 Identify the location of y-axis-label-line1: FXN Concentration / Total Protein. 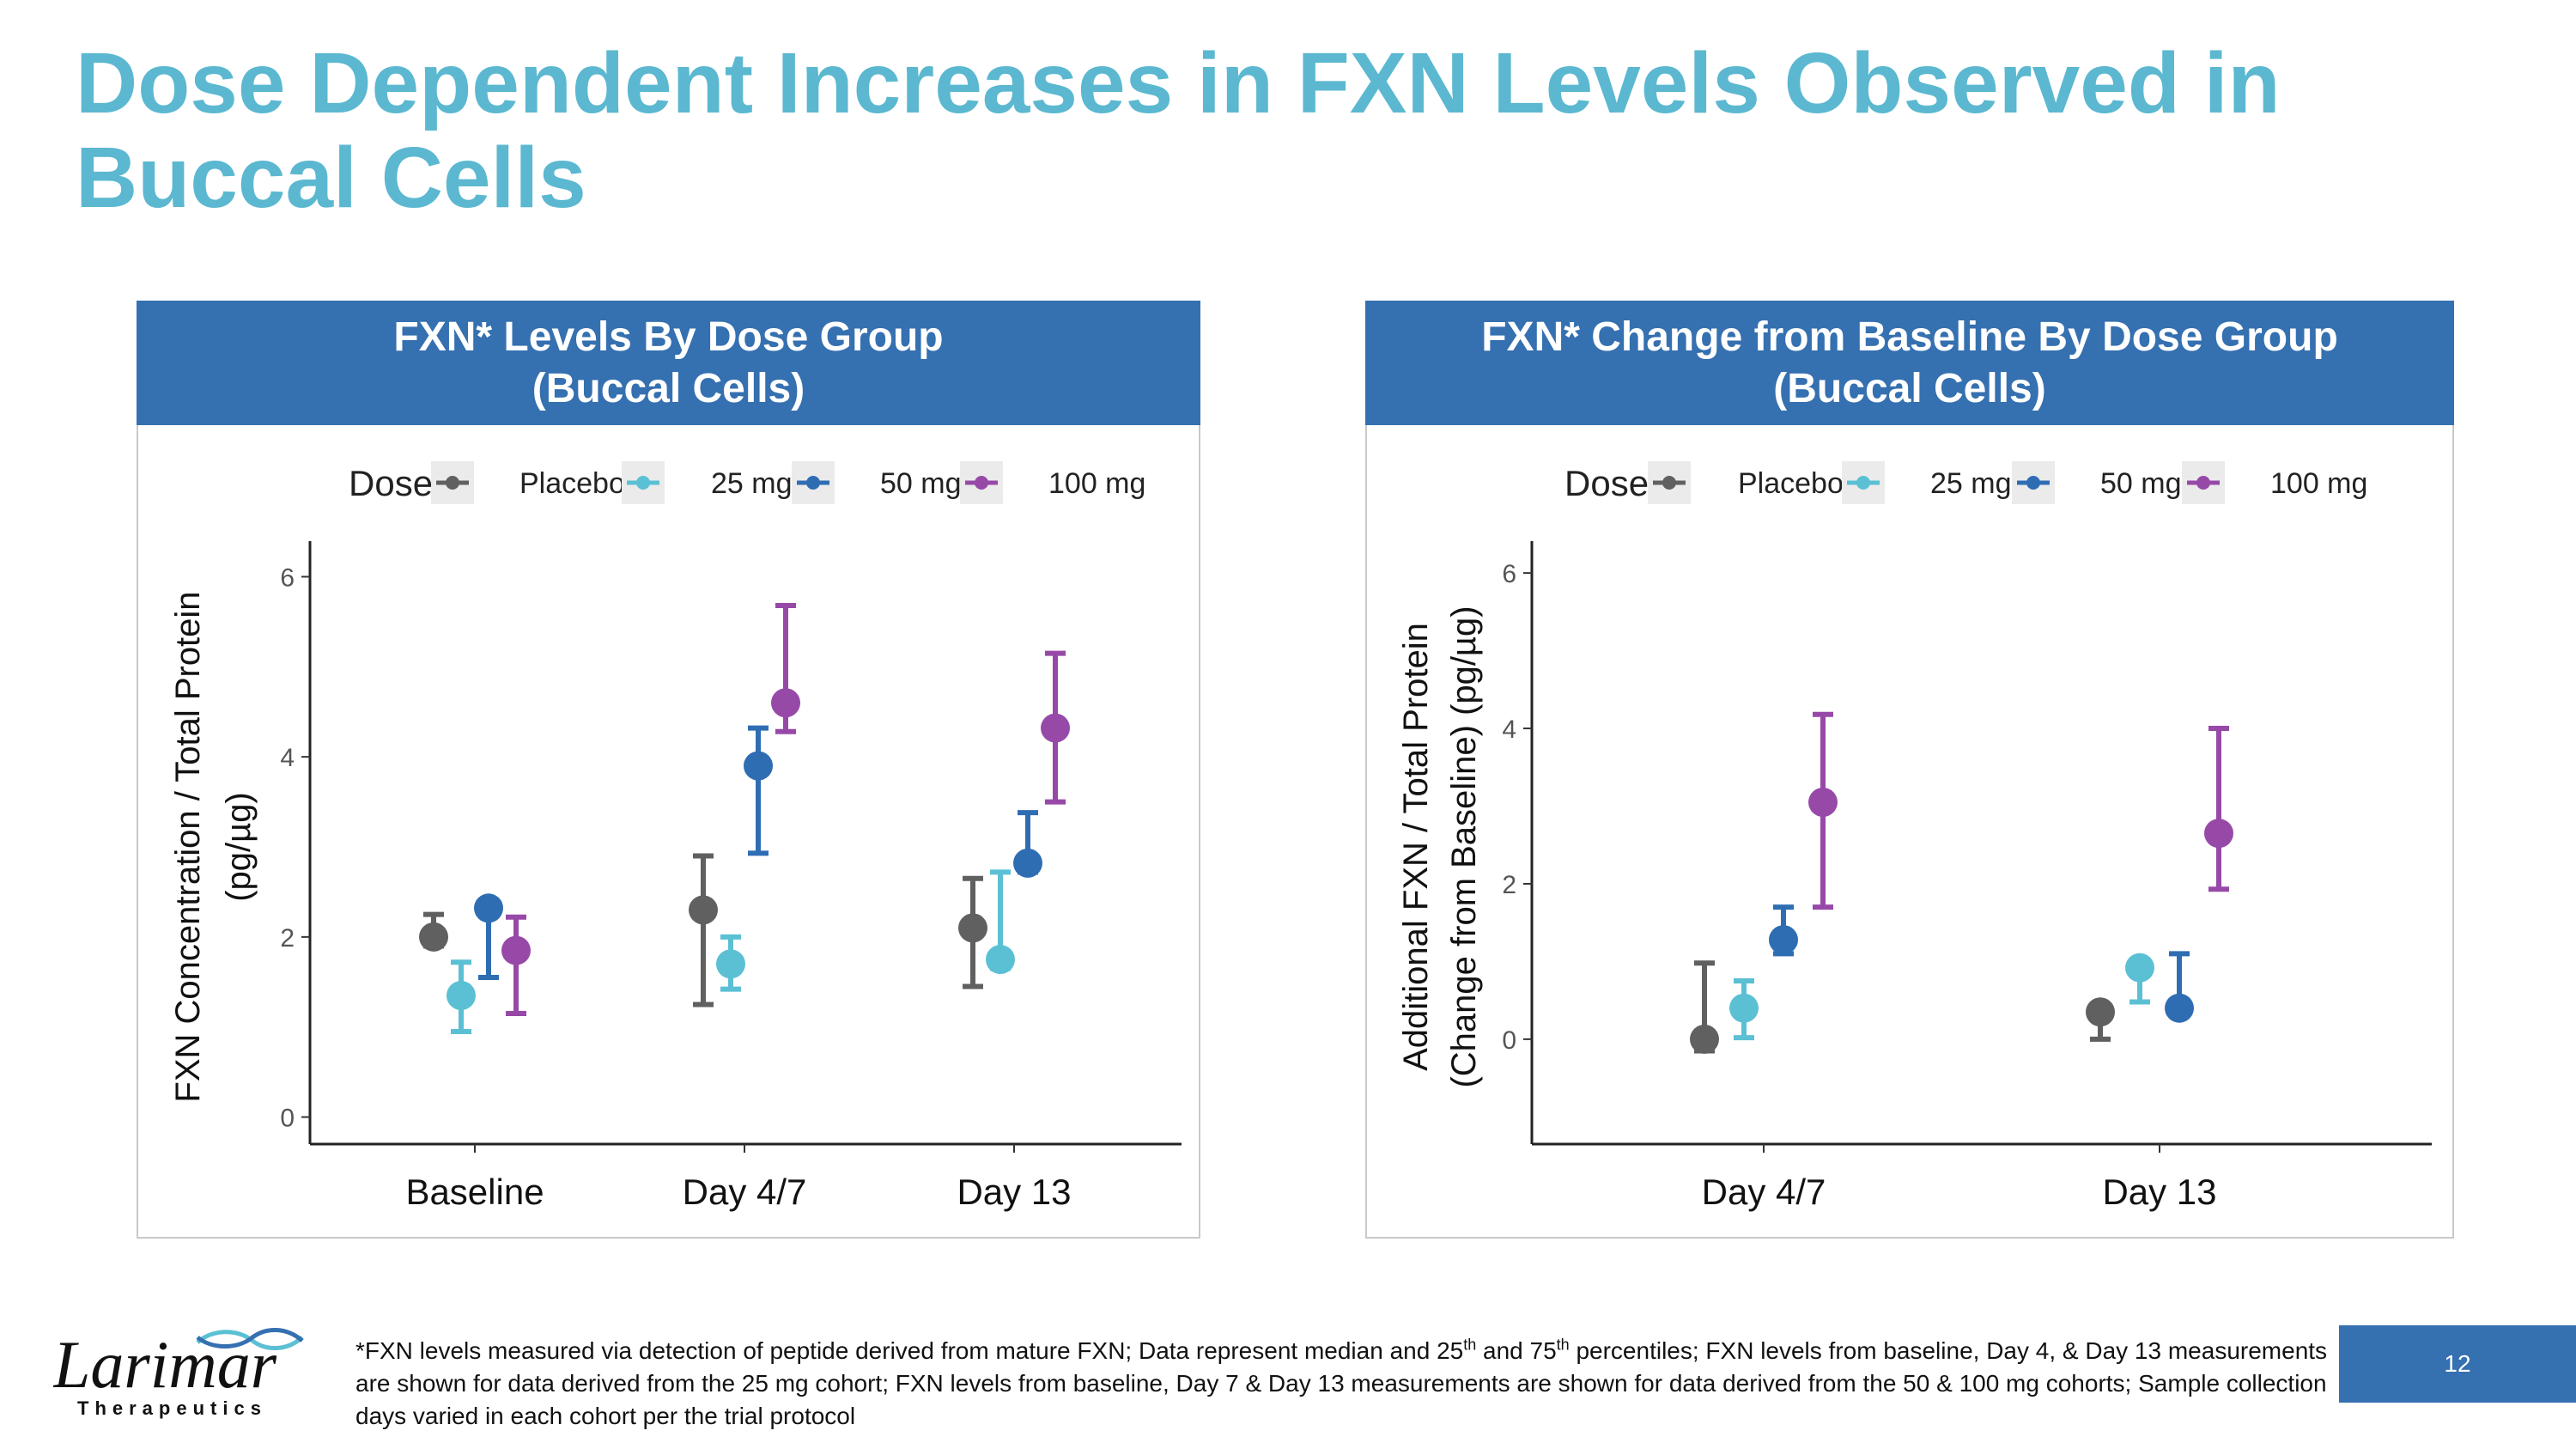
(188, 846).